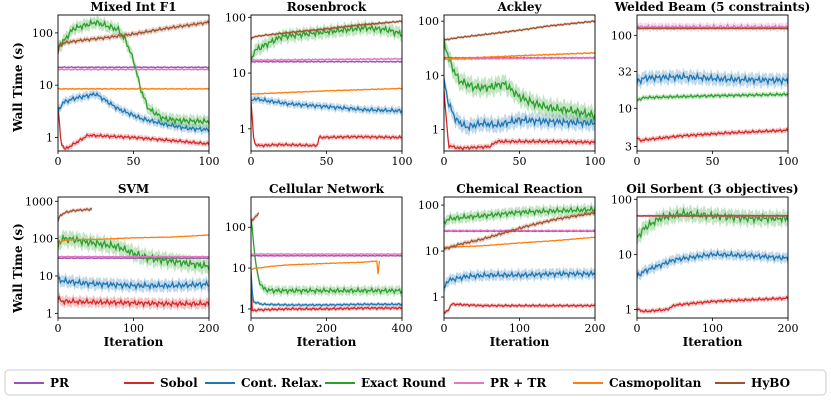 This screenshot has width=831, height=401. I want to click on legend-label-casmopolitan: Casmopolitan, so click(655, 383).